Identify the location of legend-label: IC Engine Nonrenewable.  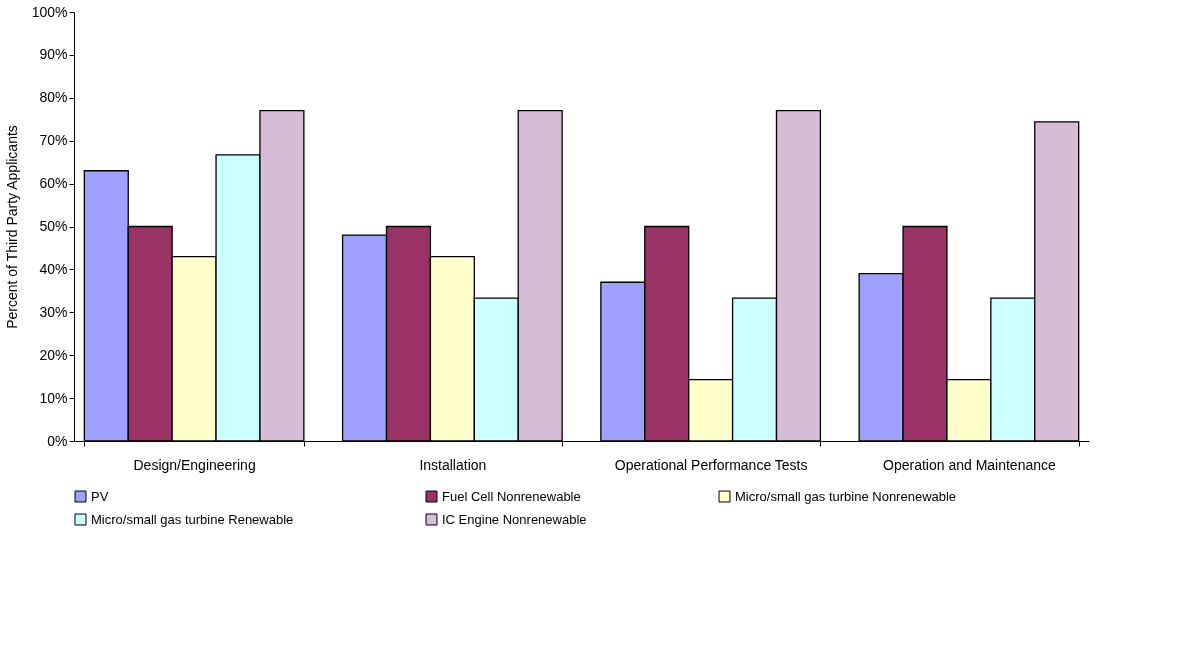
(514, 519).